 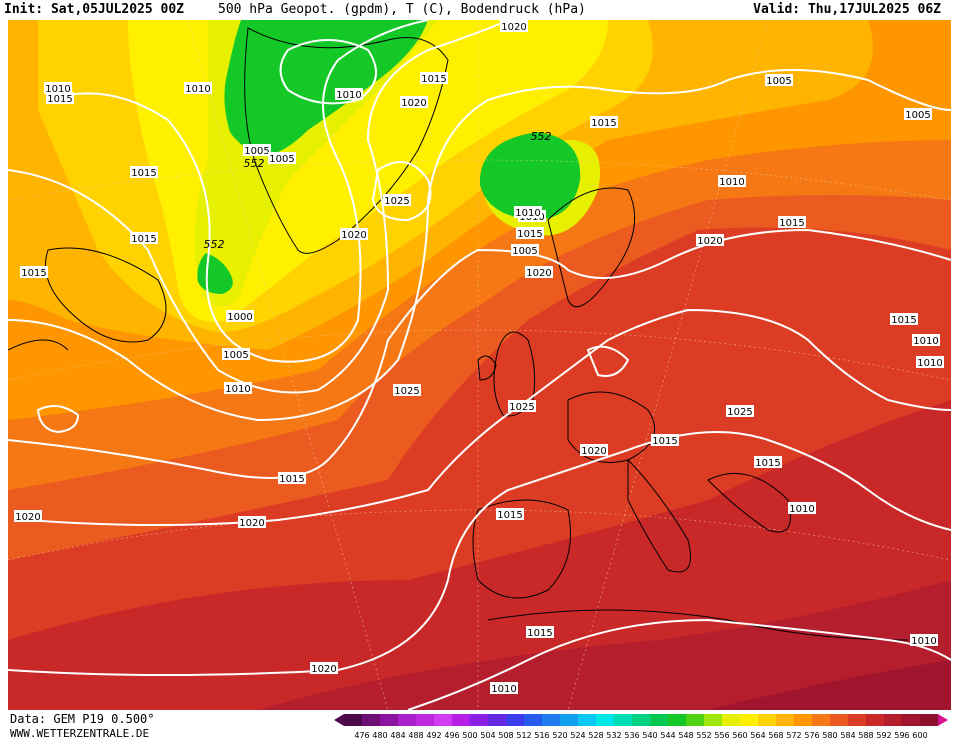 What do you see at coordinates (703, 735) in the screenshot?
I see `legend-tick-label: 552` at bounding box center [703, 735].